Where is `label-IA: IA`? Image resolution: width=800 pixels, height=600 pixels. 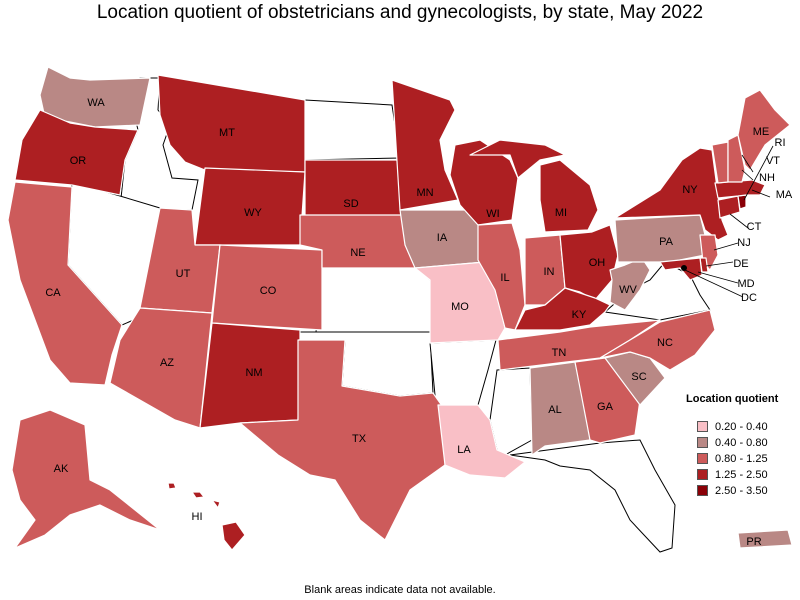
label-IA: IA is located at coordinates (442, 238).